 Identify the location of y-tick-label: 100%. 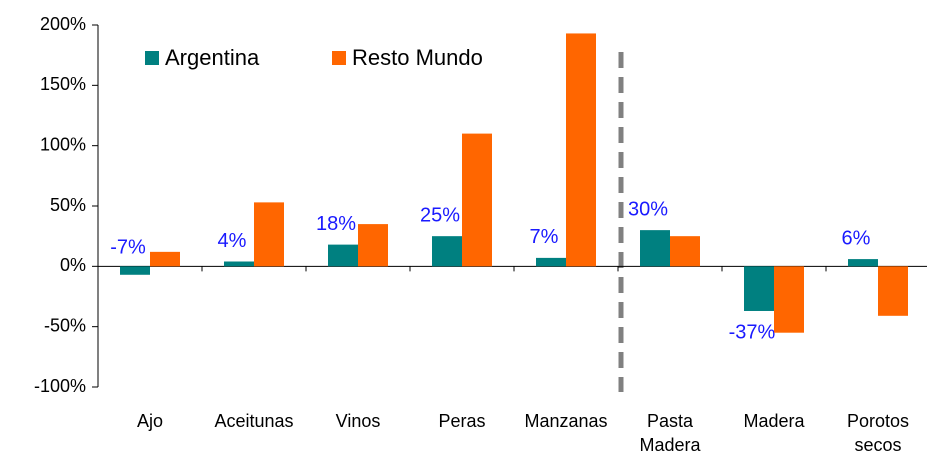
(63, 144).